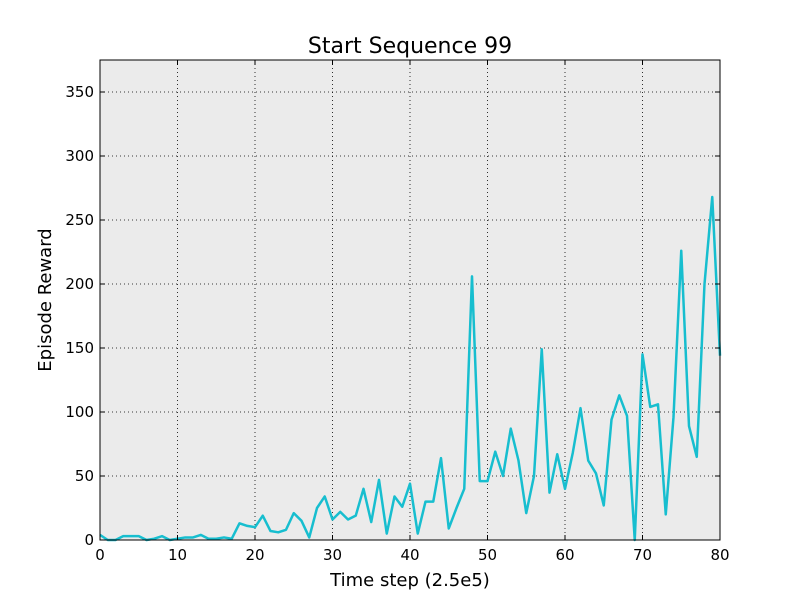 This screenshot has height=600, width=800. What do you see at coordinates (487, 555) in the screenshot?
I see `x-tick-label: 50` at bounding box center [487, 555].